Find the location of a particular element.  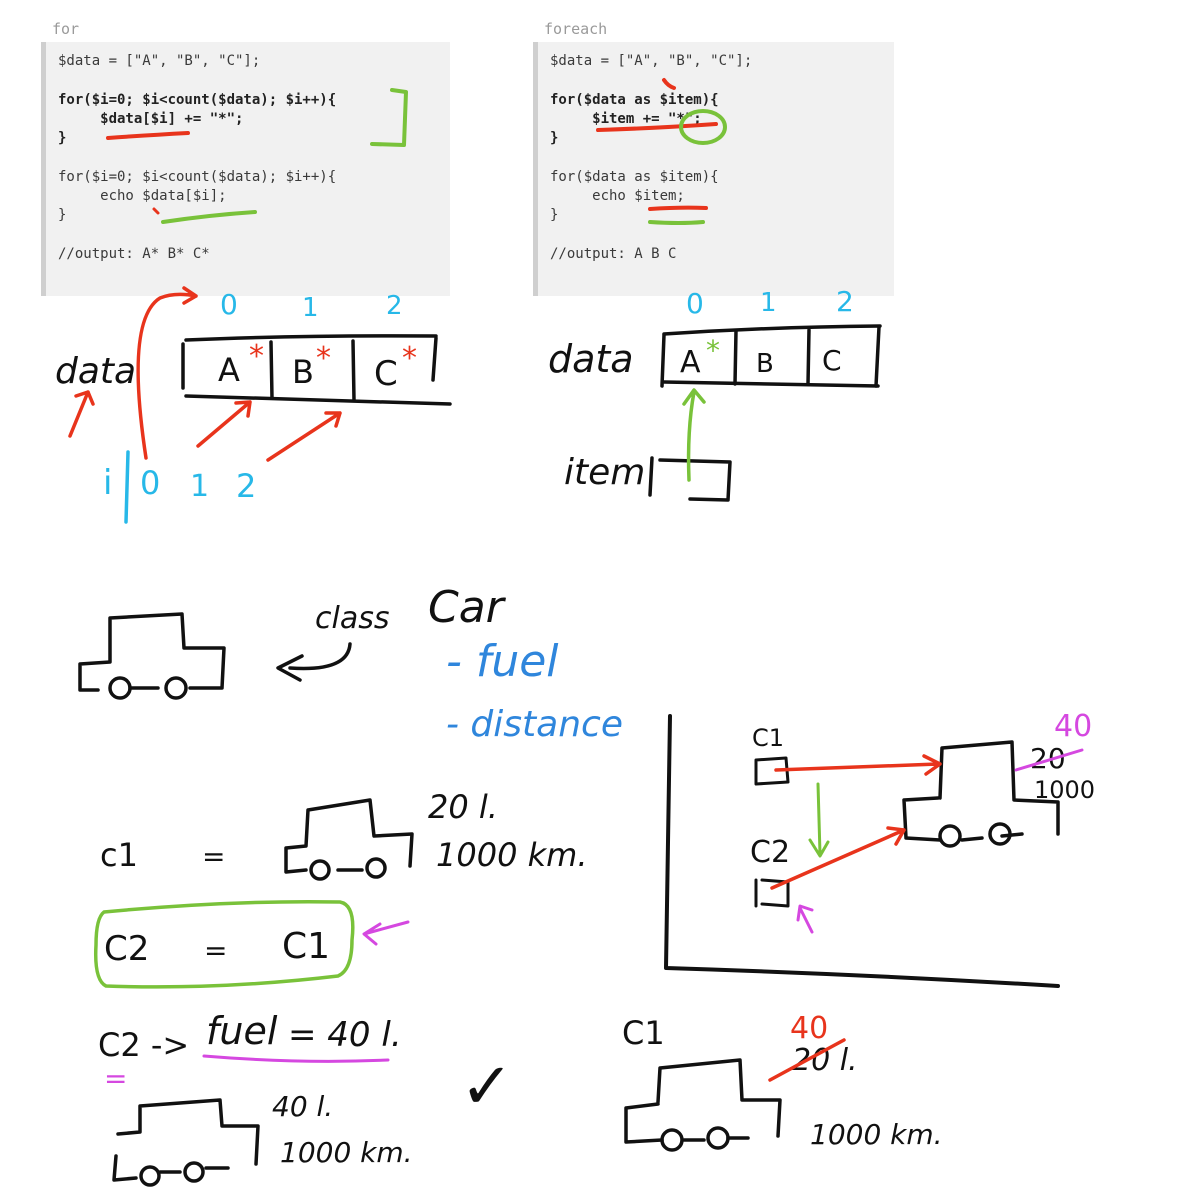

c1-fuel: 20 l. is located at coordinates (463, 807).